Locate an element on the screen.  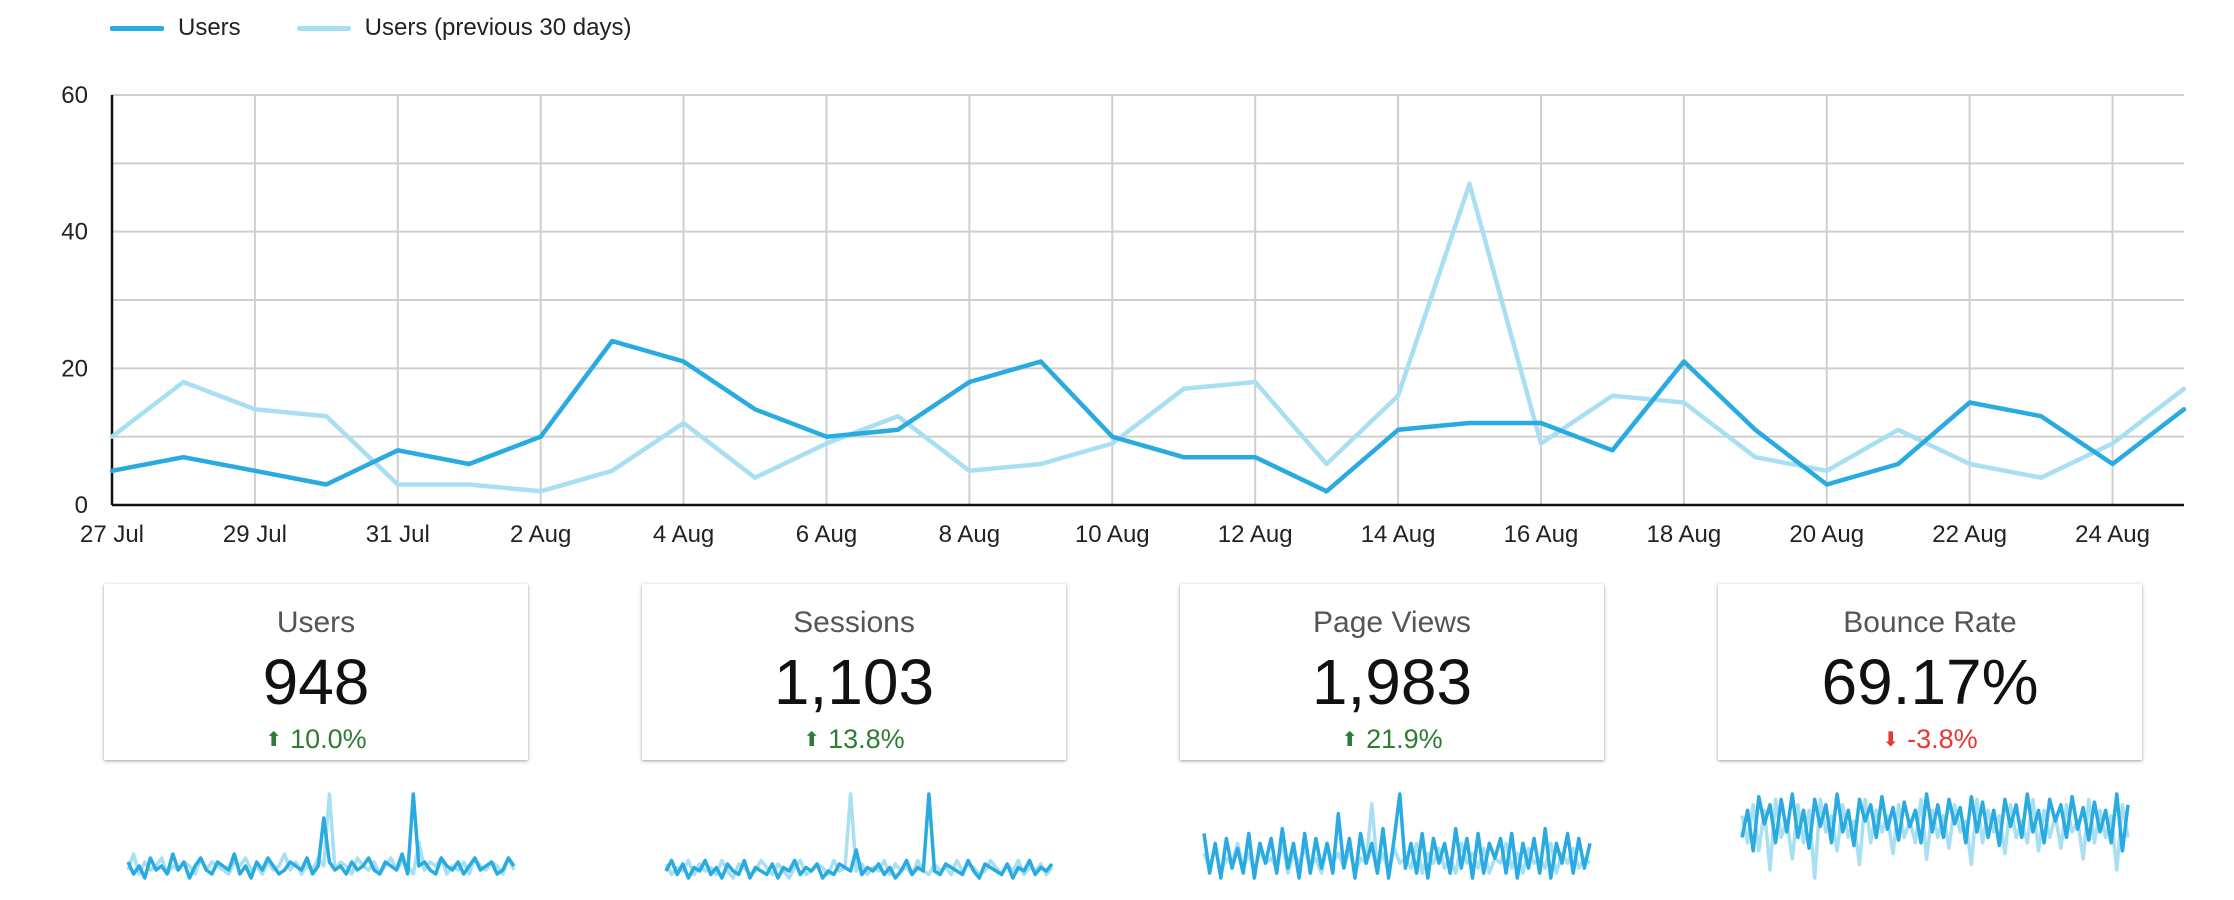
x-tick-label: 27 Jul is located at coordinates (112, 534).